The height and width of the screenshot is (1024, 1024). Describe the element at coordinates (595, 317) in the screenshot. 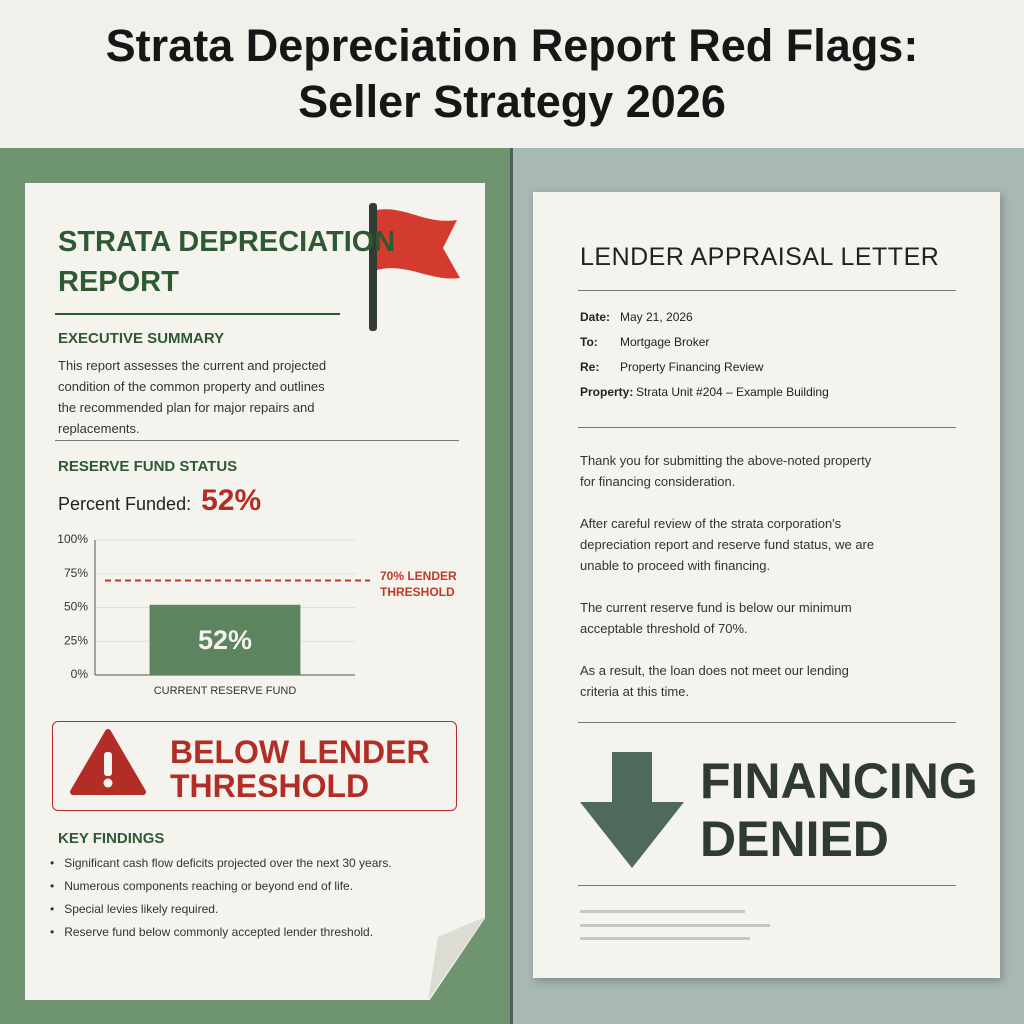

I see `field-label: Date:` at that location.